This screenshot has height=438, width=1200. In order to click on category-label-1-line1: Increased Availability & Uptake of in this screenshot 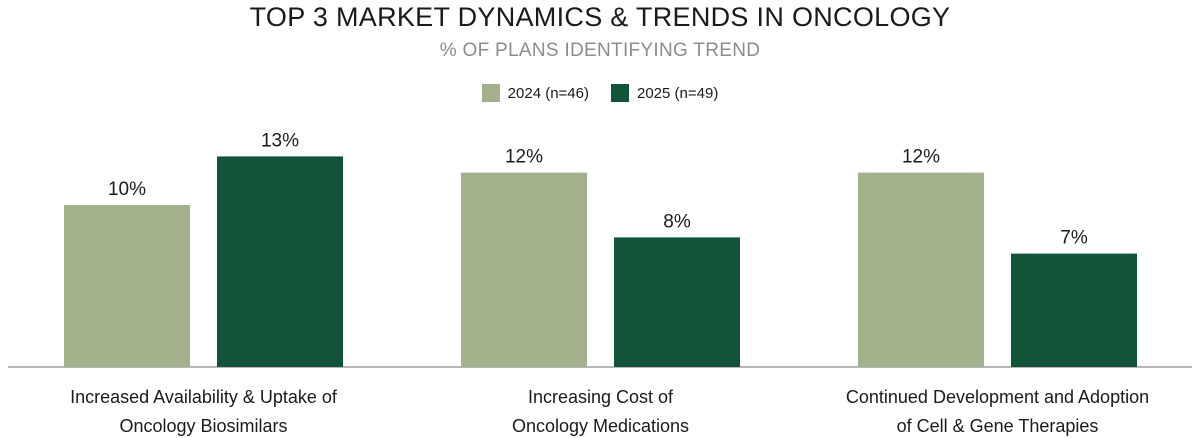, I will do `click(204, 397)`.